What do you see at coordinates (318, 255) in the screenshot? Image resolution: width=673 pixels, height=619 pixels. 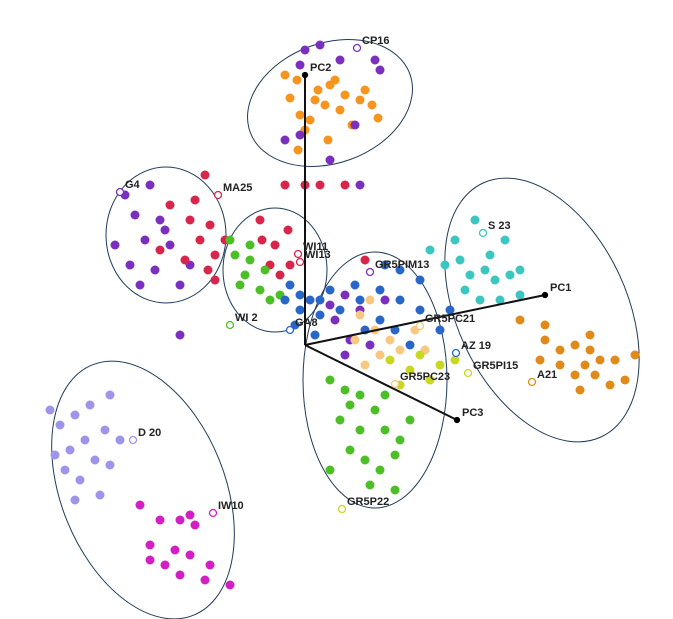 I see `annotation-label: WI13` at bounding box center [318, 255].